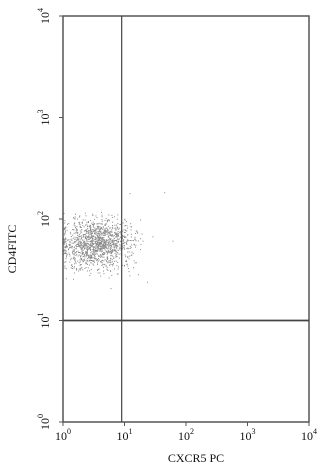 The width and height of the screenshot is (327, 466). I want to click on y-tick-label: 10⁴, so click(44, 16).